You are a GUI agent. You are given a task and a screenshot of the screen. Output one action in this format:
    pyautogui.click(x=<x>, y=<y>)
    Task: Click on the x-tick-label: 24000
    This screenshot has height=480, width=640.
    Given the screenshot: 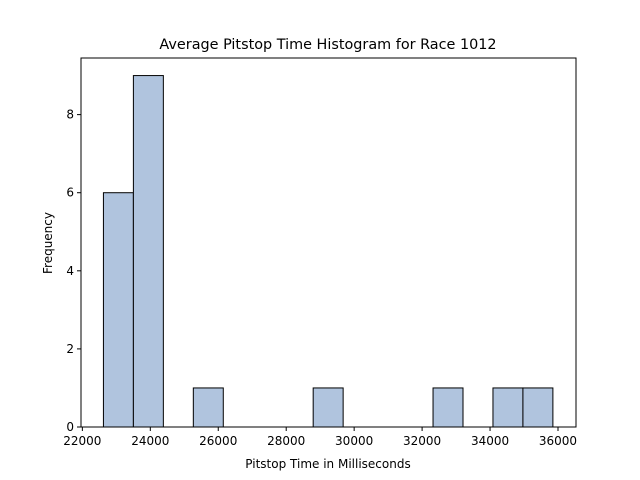 What is the action you would take?
    pyautogui.click(x=150, y=441)
    